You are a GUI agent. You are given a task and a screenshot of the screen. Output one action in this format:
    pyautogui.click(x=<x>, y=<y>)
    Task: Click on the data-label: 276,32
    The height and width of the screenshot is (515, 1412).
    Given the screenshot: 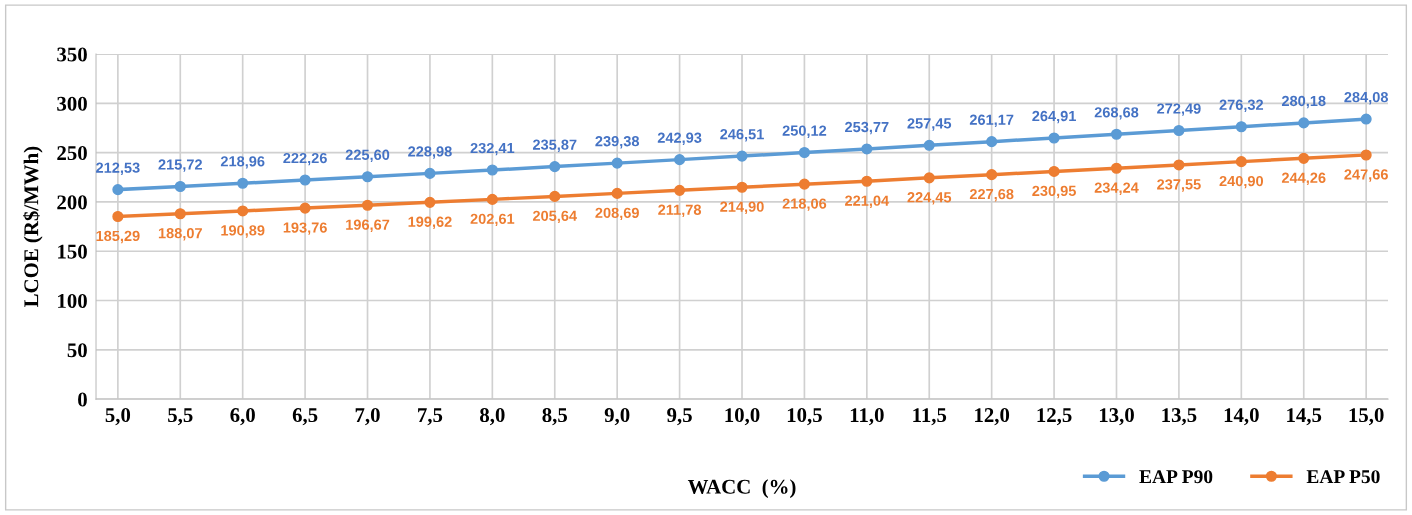 What is the action you would take?
    pyautogui.click(x=1241, y=106)
    